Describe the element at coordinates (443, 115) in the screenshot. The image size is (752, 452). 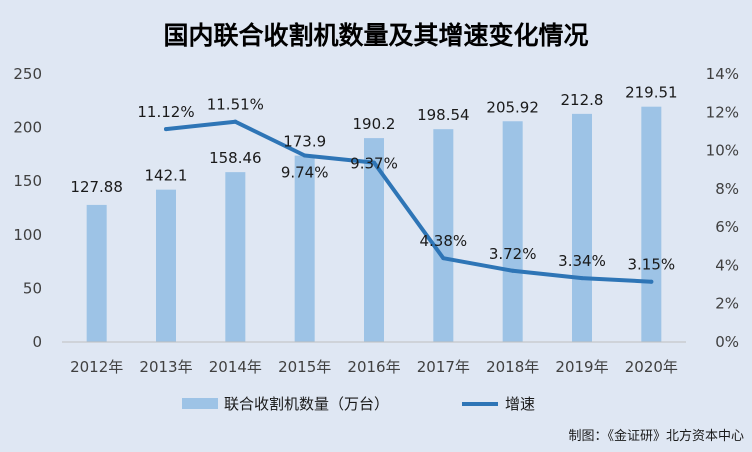
I see `bar-data-label: 198.54` at that location.